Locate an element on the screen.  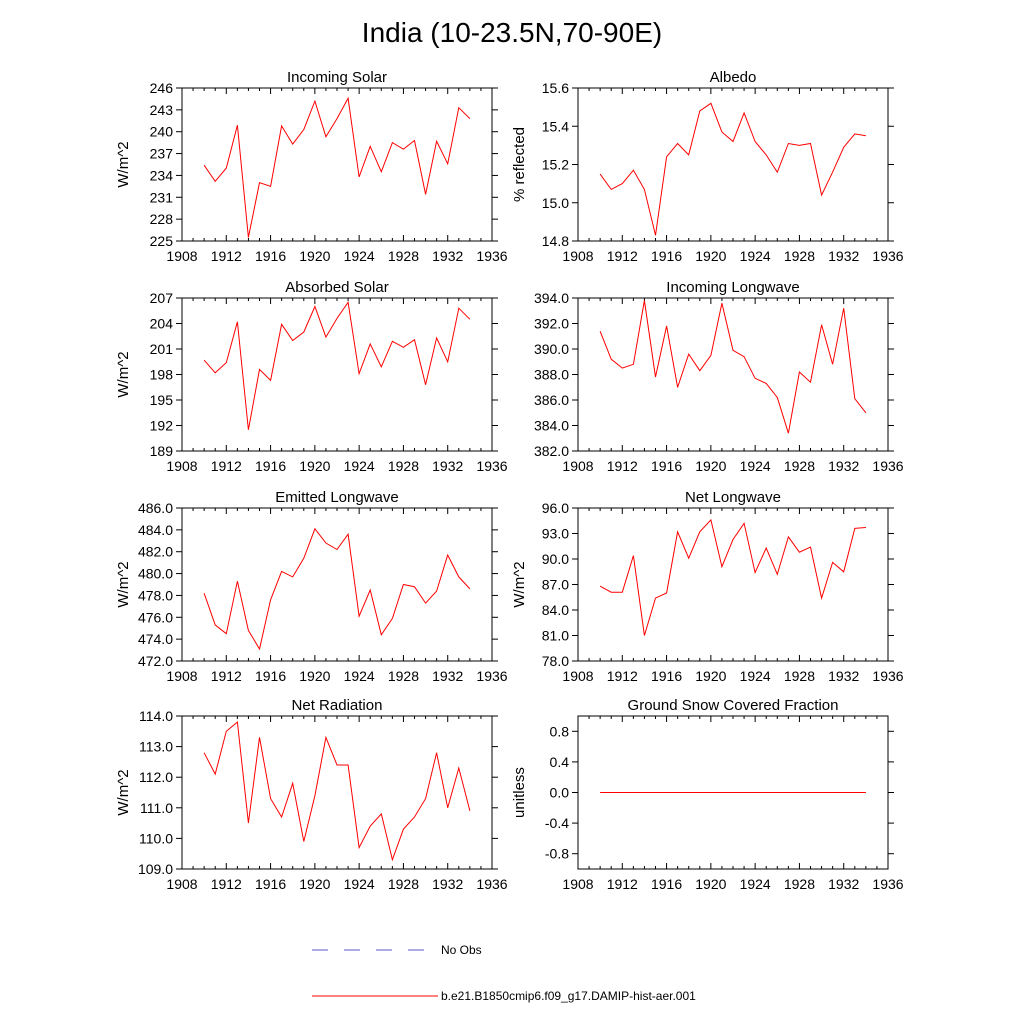
y-tick-label: 484.0 is located at coordinates (155, 530).